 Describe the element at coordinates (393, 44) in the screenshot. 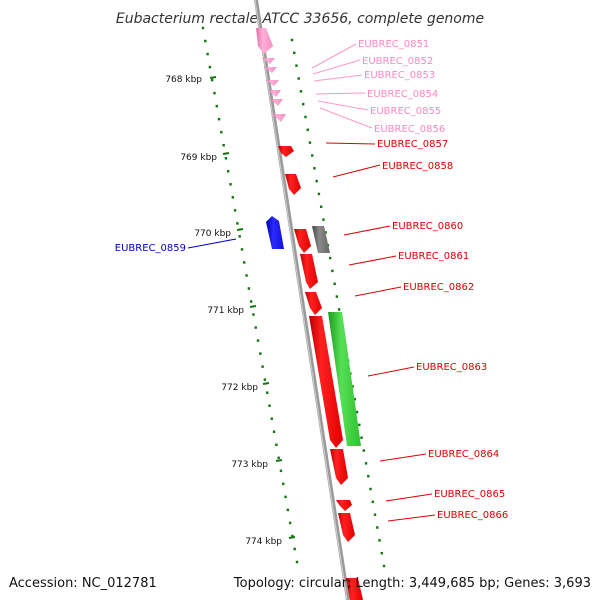

I see `gene-label-eubrec-0851: EUBREC_0851` at that location.